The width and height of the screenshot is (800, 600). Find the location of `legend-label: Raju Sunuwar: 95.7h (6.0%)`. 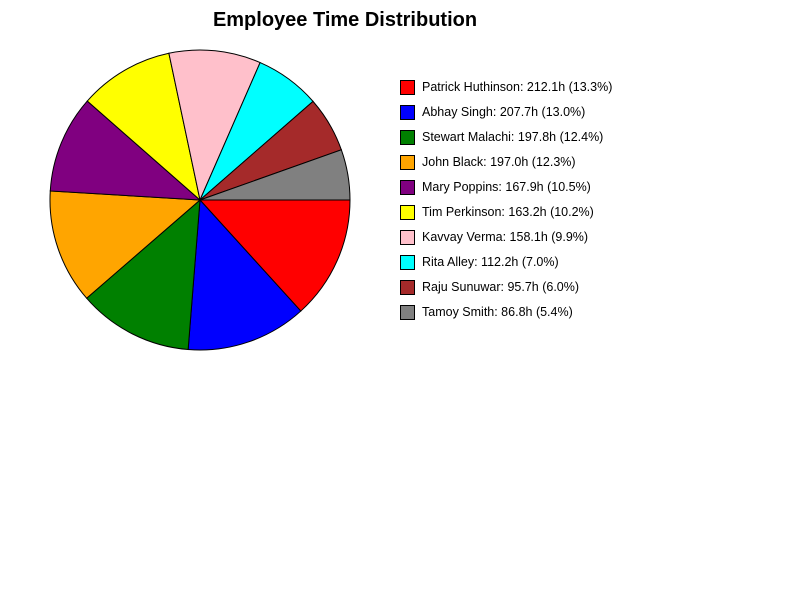

legend-label: Raju Sunuwar: 95.7h (6.0%) is located at coordinates (501, 287).